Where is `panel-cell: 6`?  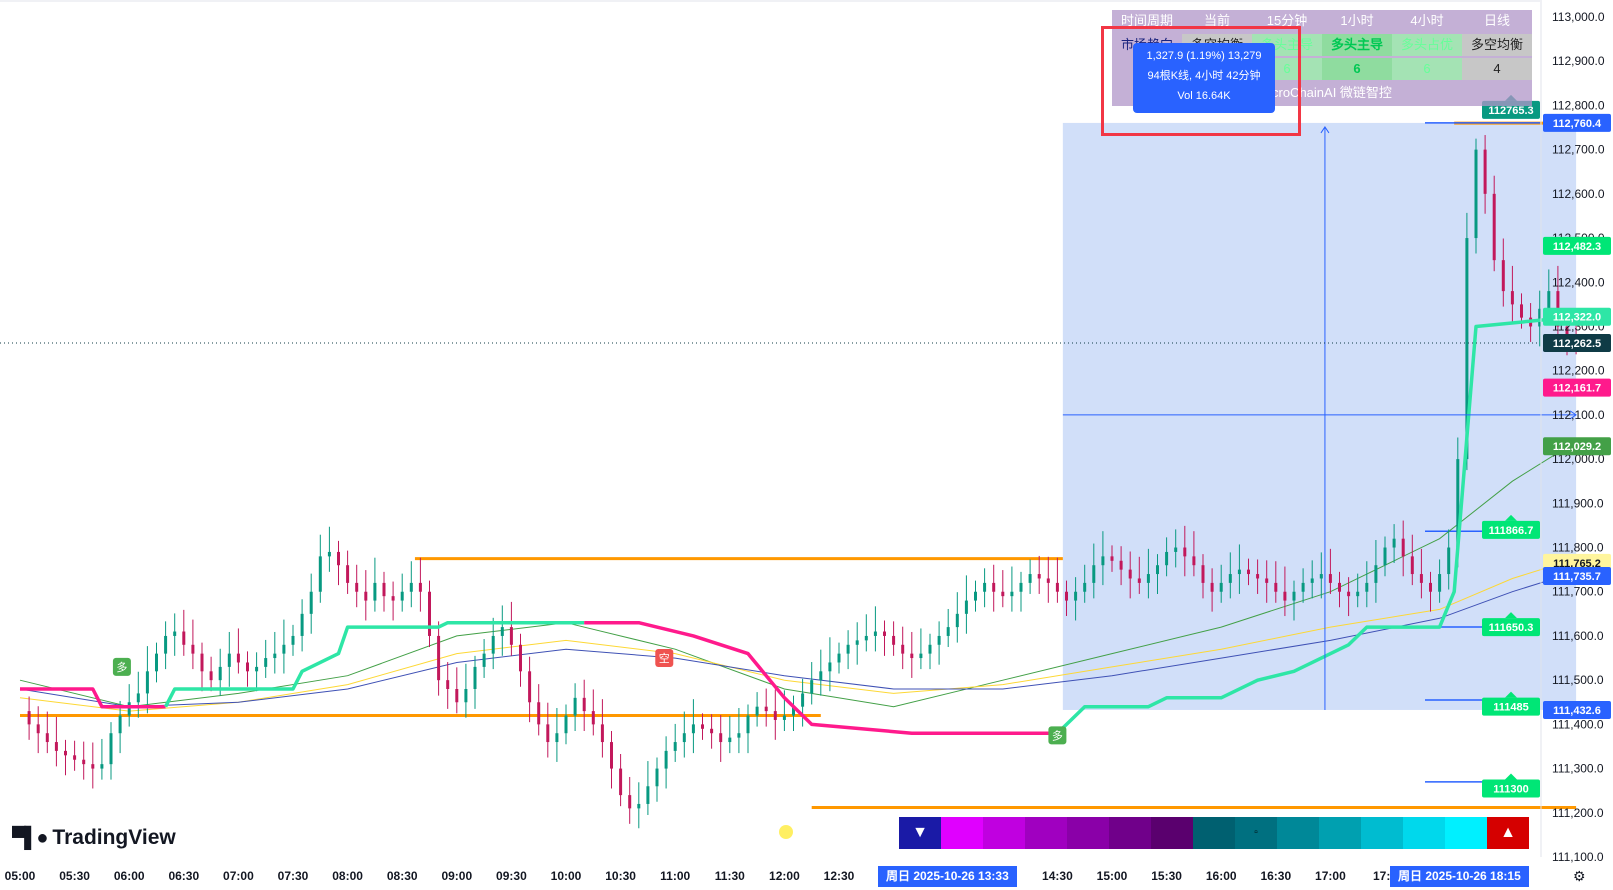 panel-cell: 6 is located at coordinates (1357, 69).